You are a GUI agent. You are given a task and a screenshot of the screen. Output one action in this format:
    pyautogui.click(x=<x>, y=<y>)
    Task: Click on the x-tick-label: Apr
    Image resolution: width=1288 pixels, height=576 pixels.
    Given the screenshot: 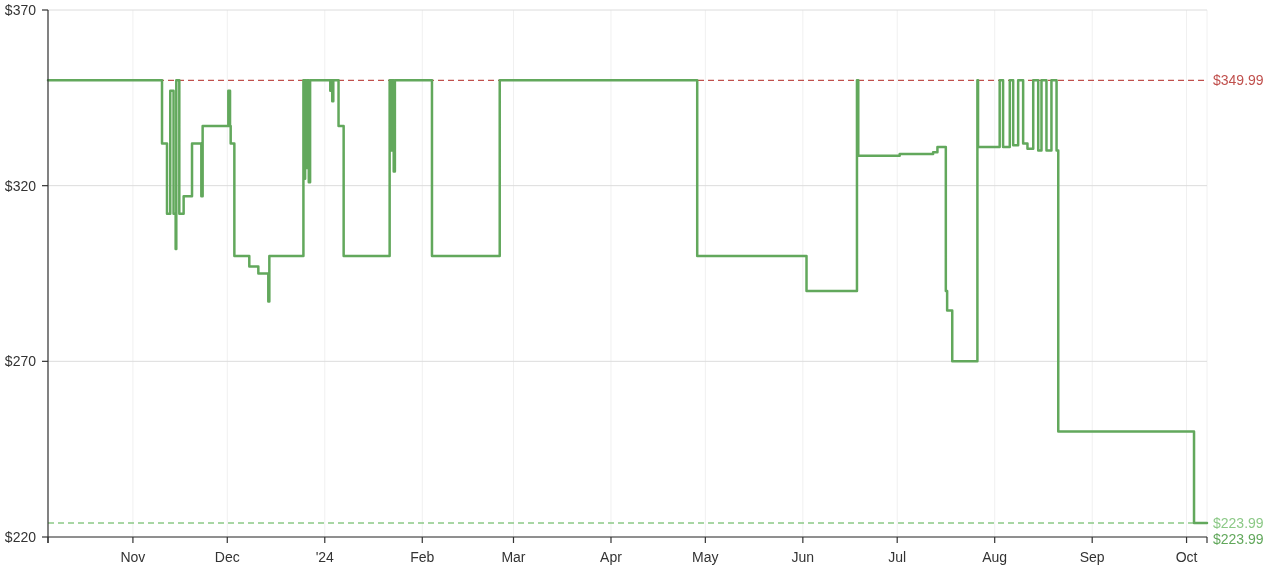 What is the action you would take?
    pyautogui.click(x=611, y=557)
    